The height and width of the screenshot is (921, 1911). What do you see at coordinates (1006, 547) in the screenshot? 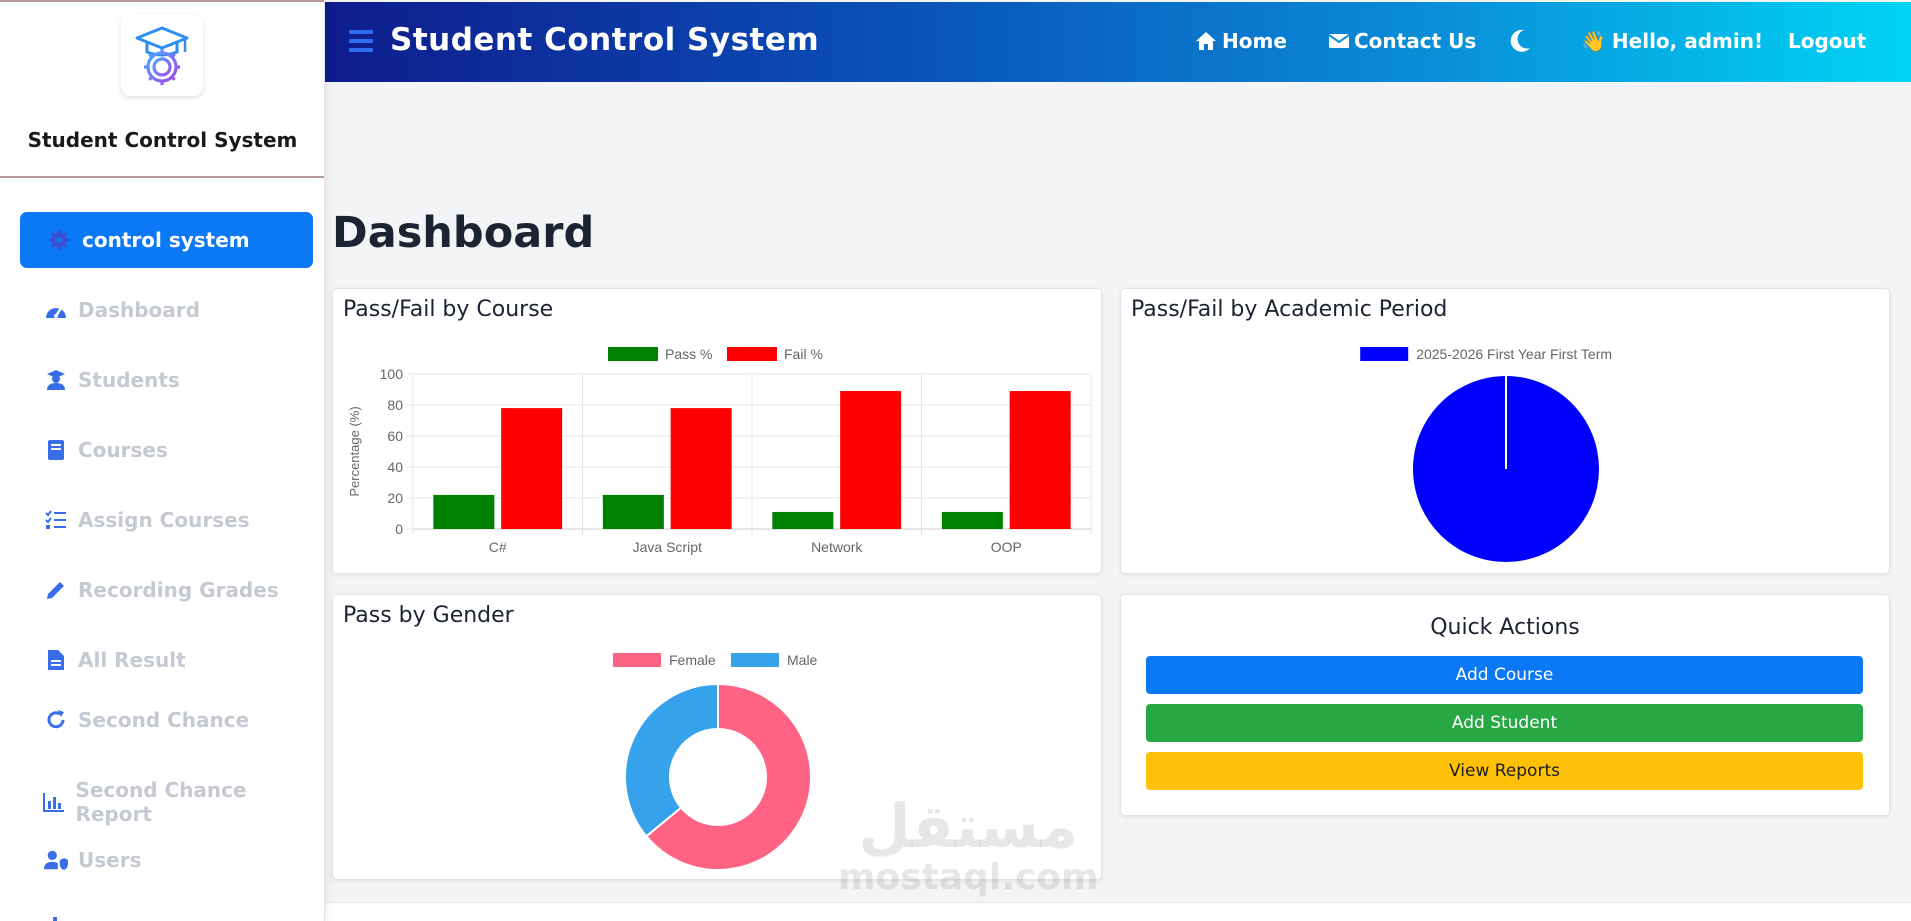
I see `x-tick-label: OOP` at bounding box center [1006, 547].